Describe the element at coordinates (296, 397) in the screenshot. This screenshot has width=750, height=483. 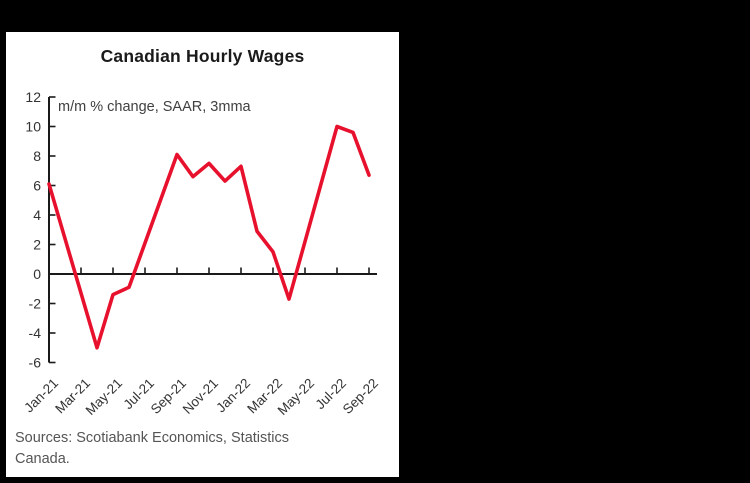
I see `x-axis-tick-label: May-22` at that location.